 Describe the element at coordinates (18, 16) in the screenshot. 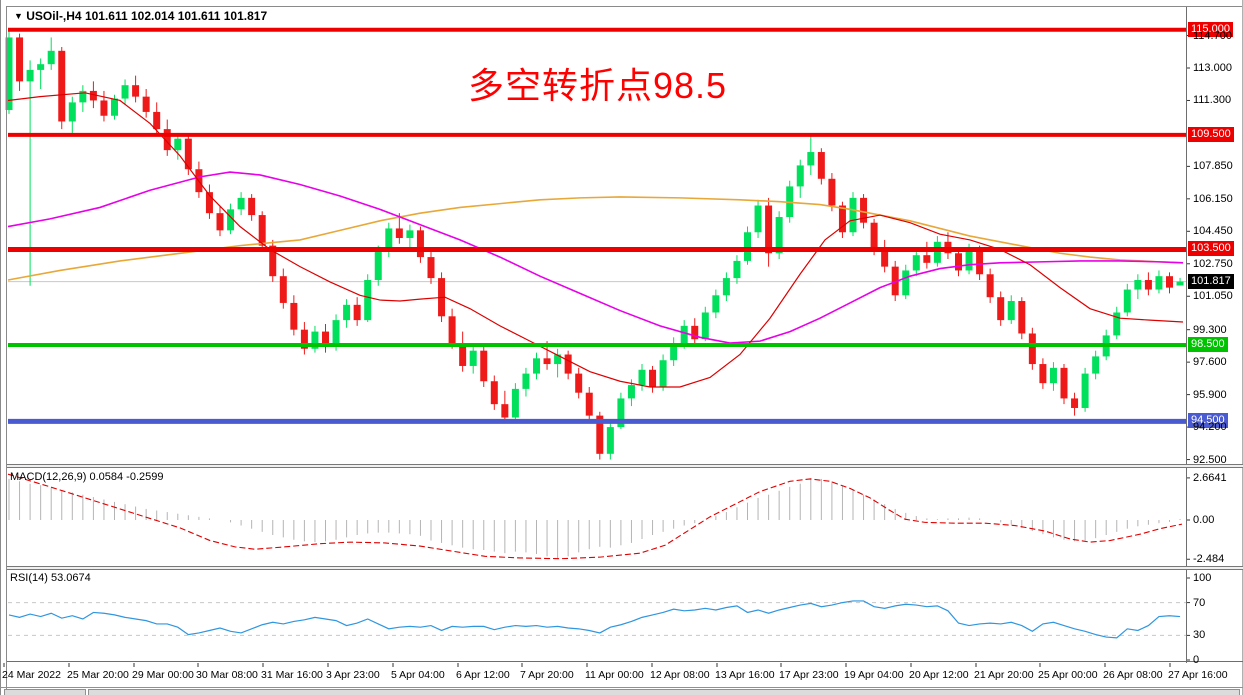

I see `collapse-arrow-icon: ▼` at that location.